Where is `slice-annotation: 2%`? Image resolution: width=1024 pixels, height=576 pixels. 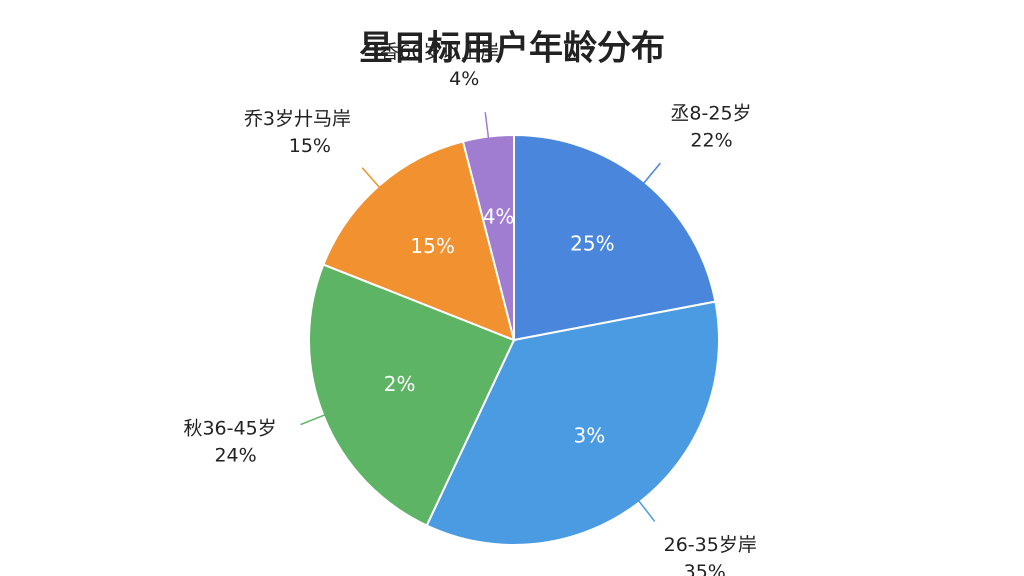 slice-annotation: 2% is located at coordinates (400, 384).